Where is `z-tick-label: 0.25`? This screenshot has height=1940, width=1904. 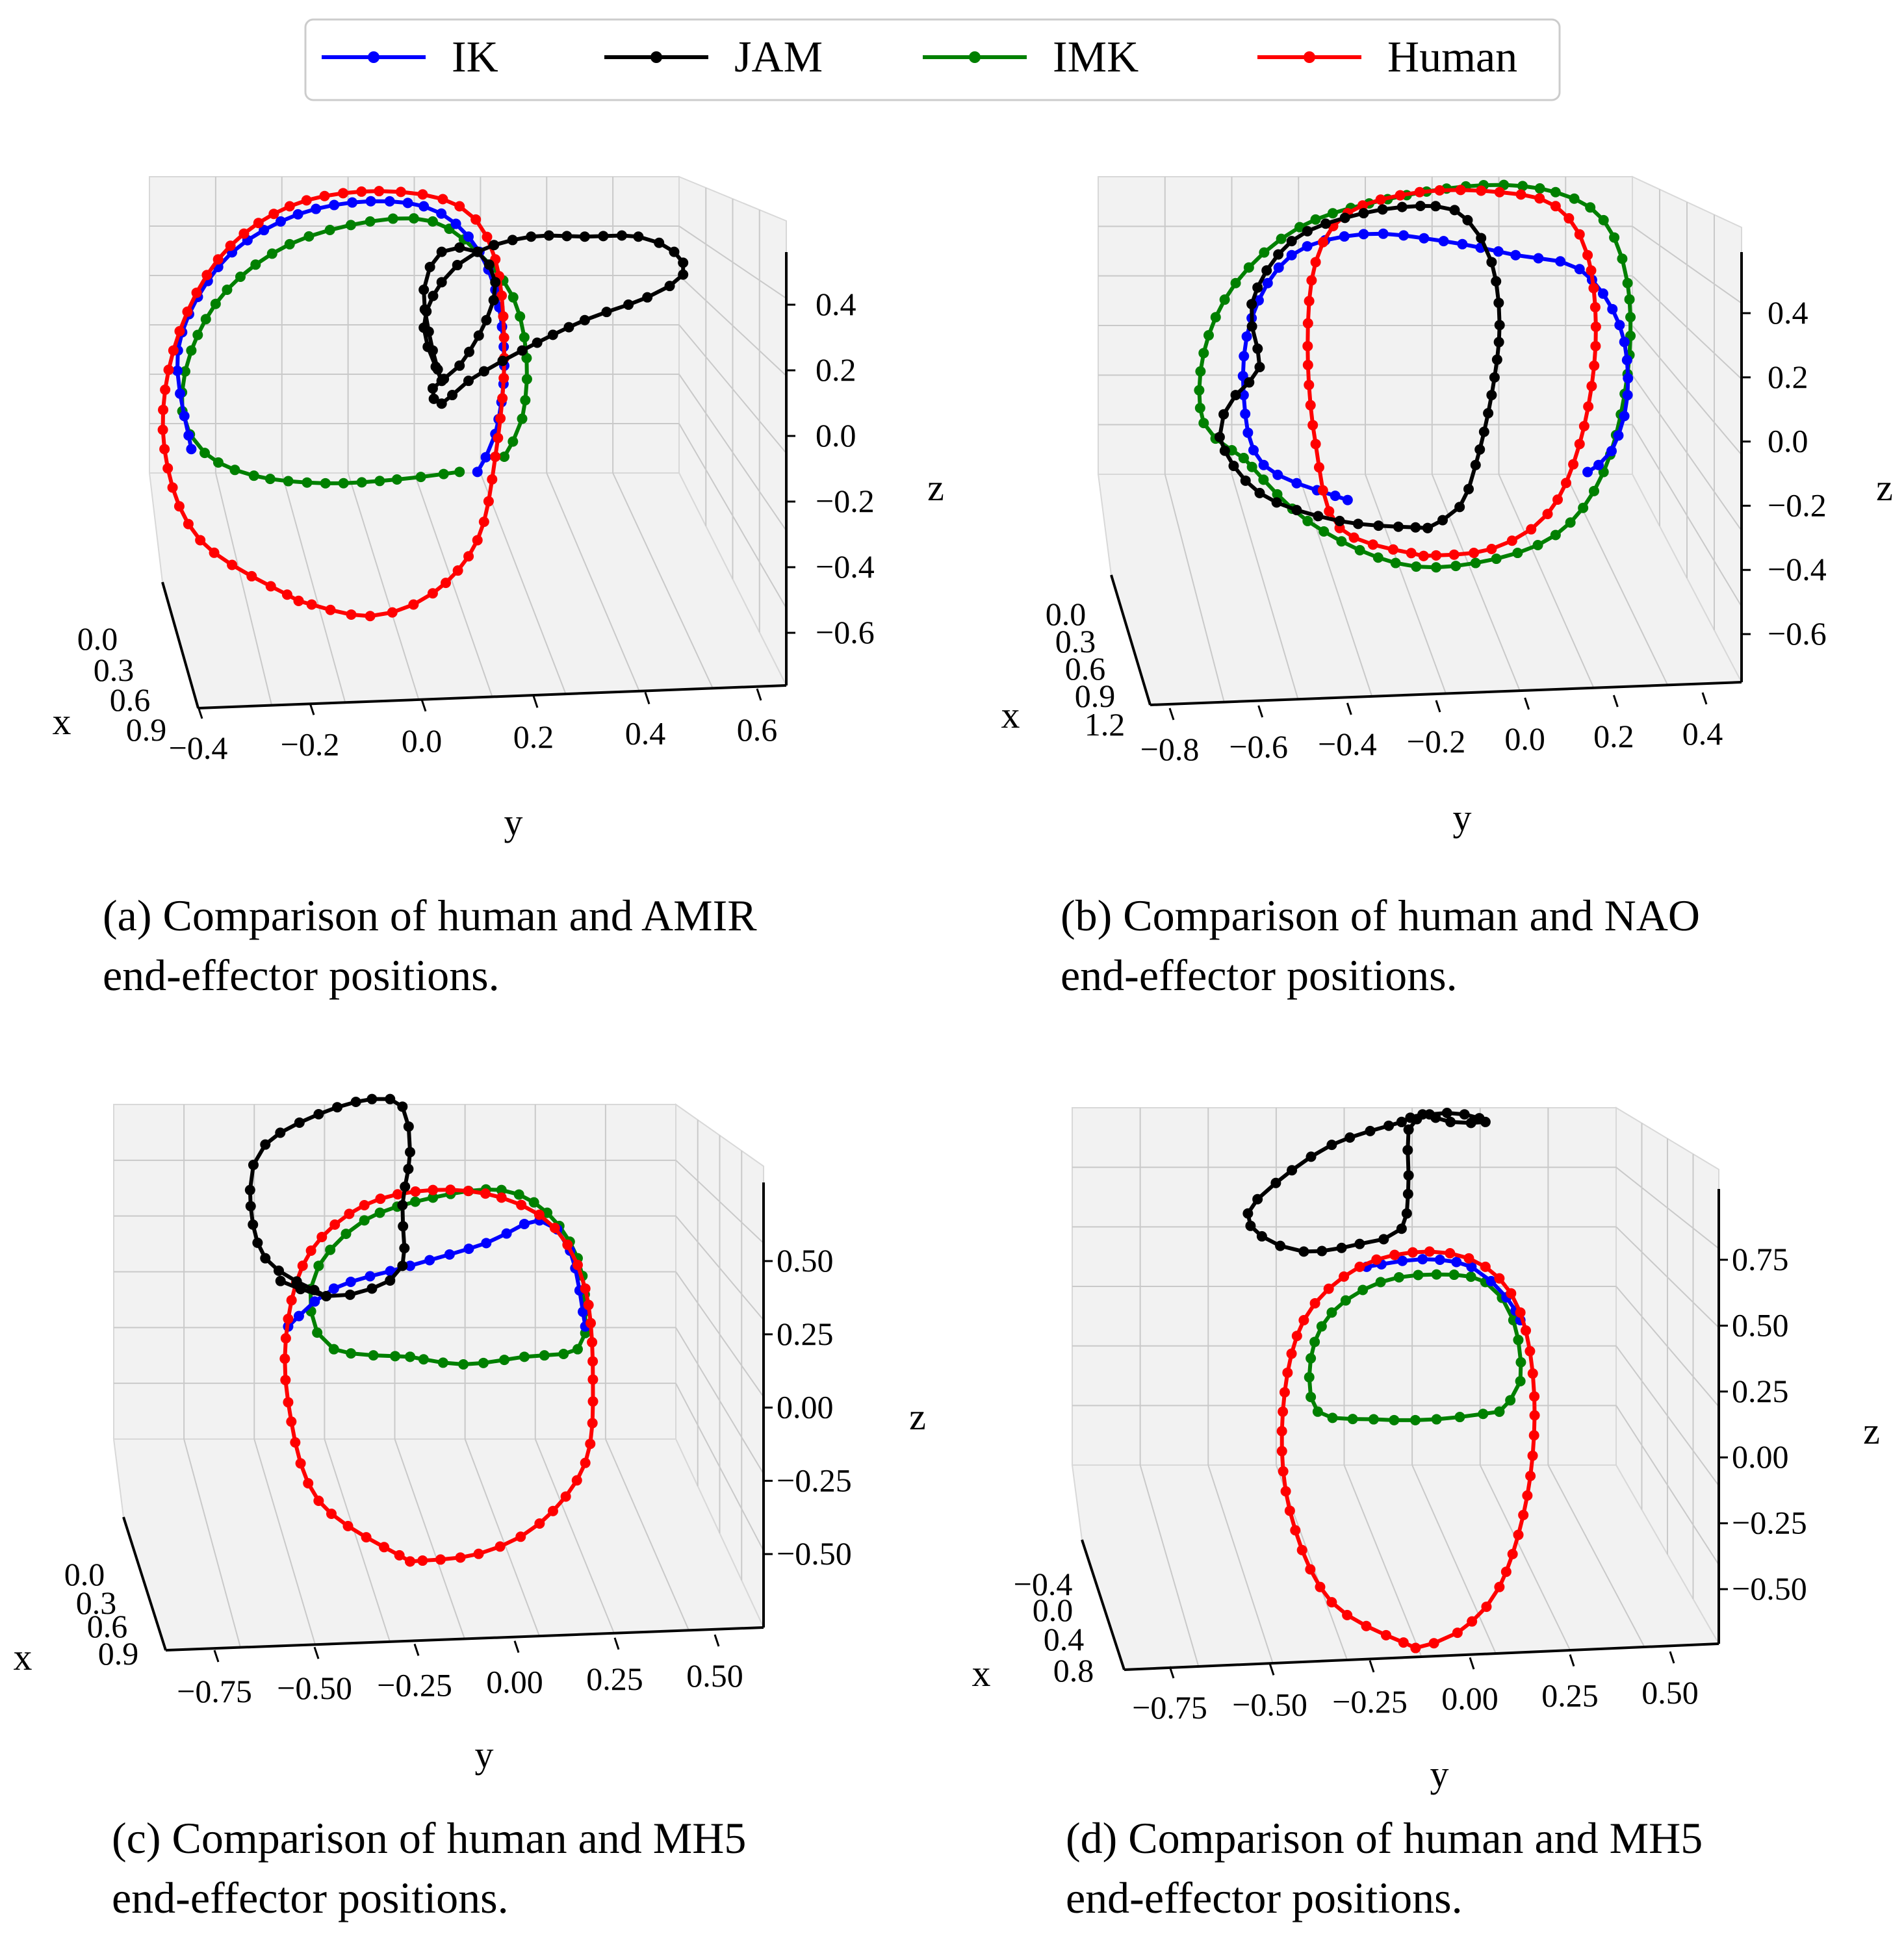
z-tick-label: 0.25 is located at coordinates (806, 1334).